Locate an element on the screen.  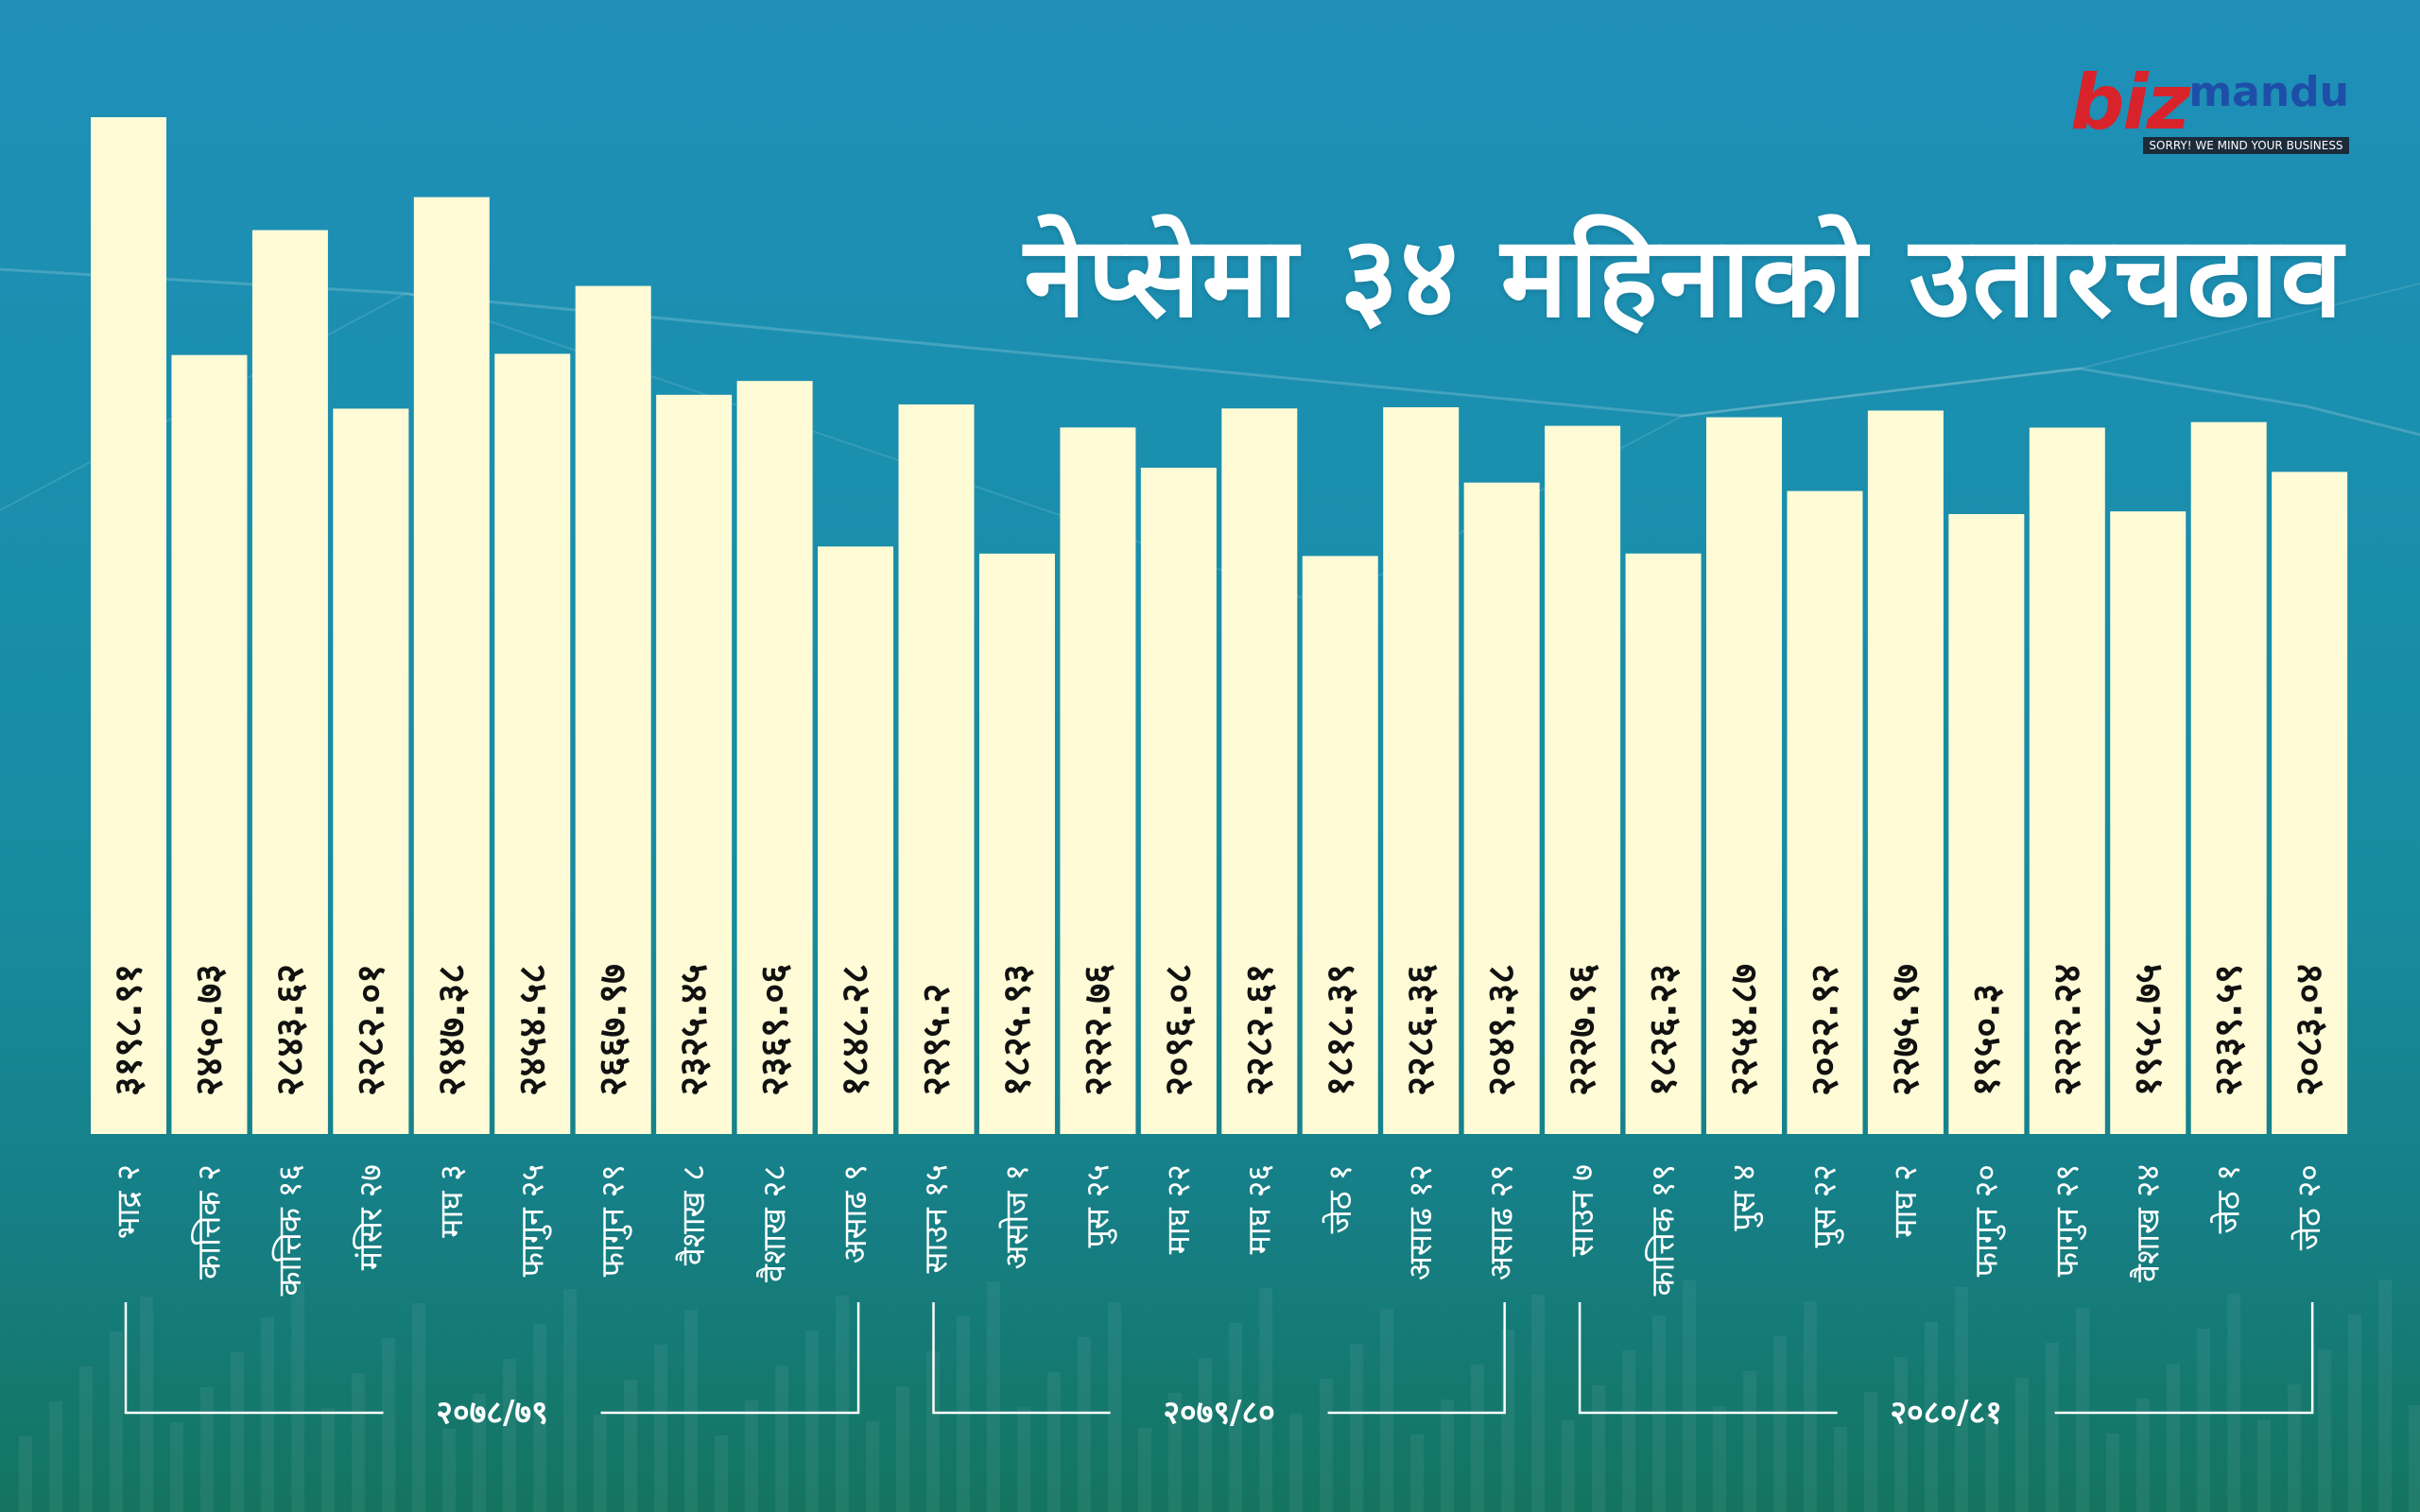
fiscal-year-label: २०७९/८० is located at coordinates (1219, 1413).